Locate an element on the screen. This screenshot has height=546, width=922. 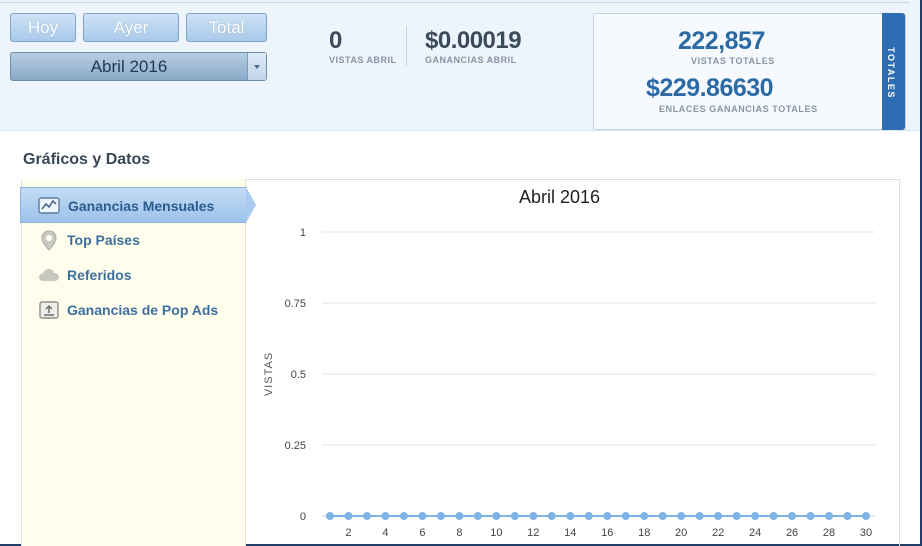
month-select: Abril 2016 is located at coordinates (138, 66).